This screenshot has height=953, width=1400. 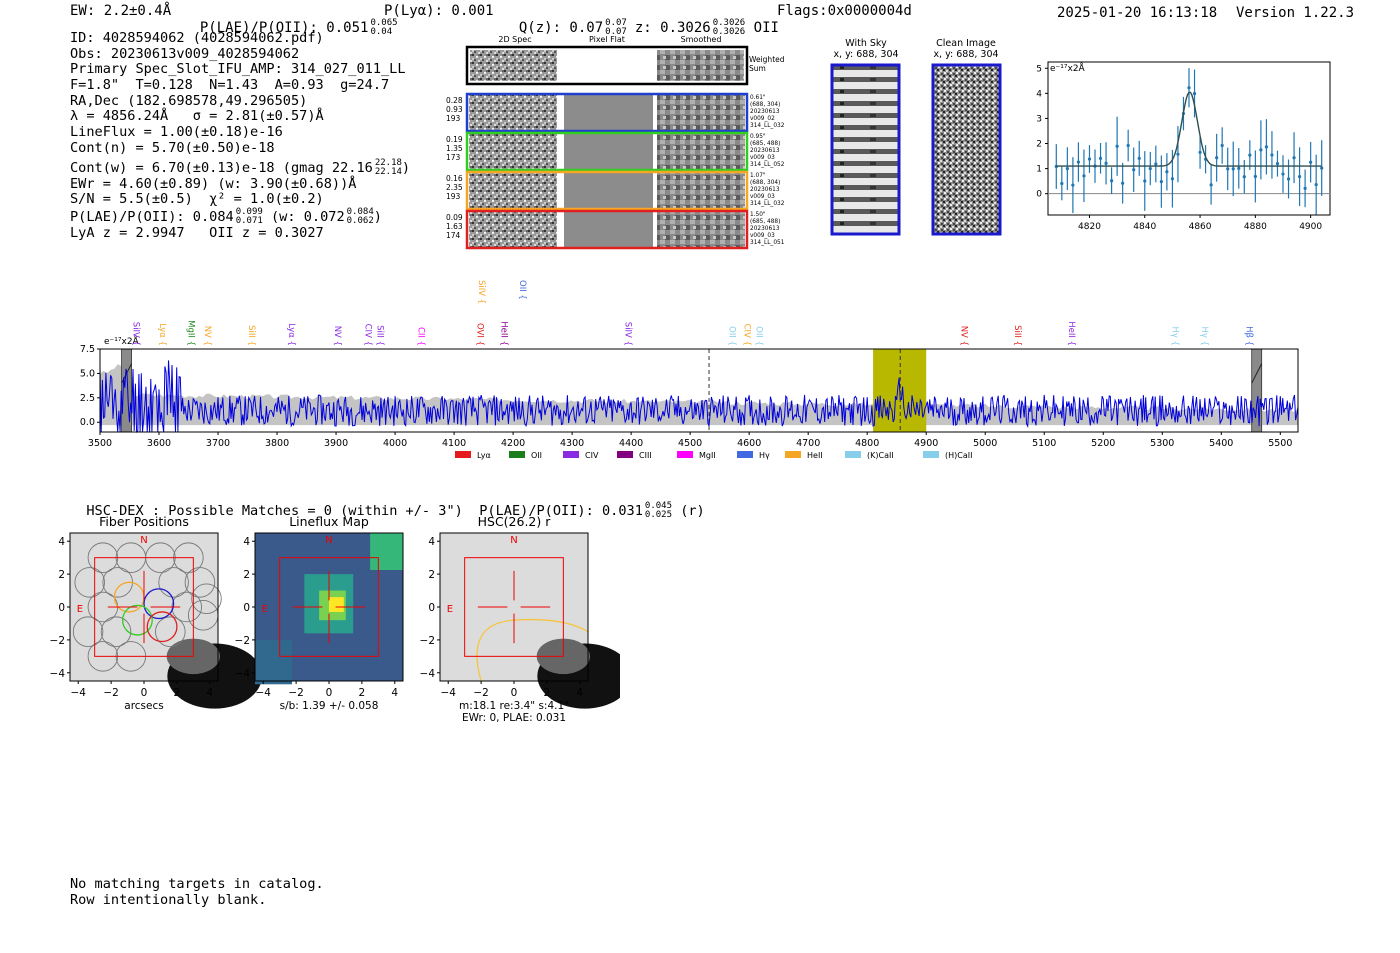 I want to click on header-flags: Flags:0x0000004d, so click(x=844, y=11).